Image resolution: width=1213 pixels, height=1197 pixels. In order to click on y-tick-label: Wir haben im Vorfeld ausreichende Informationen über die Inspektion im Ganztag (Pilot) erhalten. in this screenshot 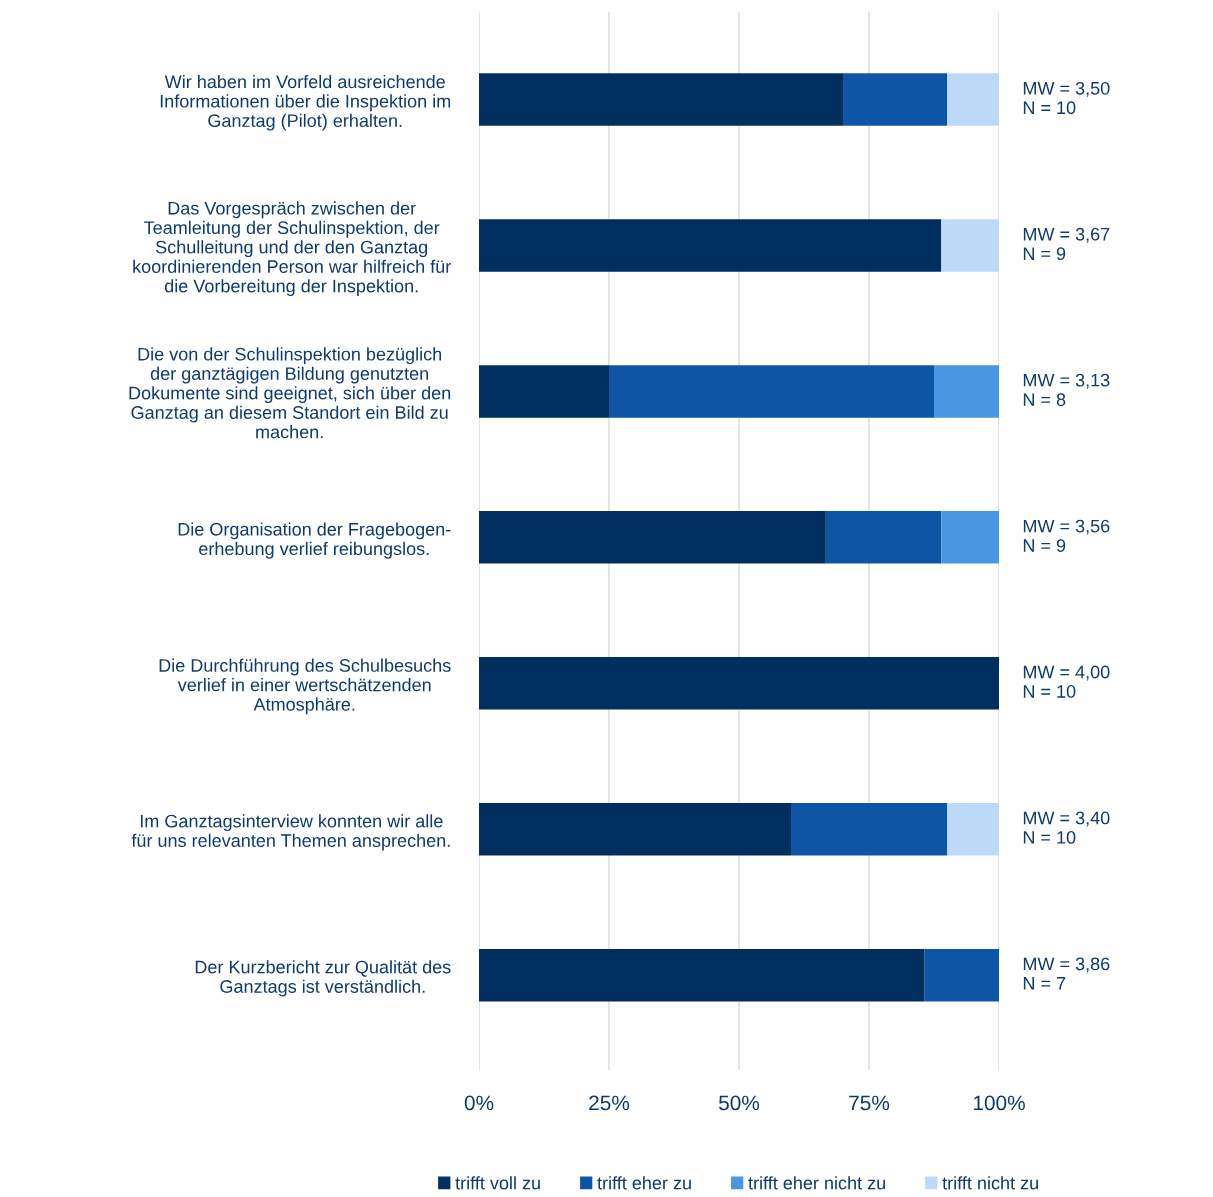, I will do `click(305, 102)`.